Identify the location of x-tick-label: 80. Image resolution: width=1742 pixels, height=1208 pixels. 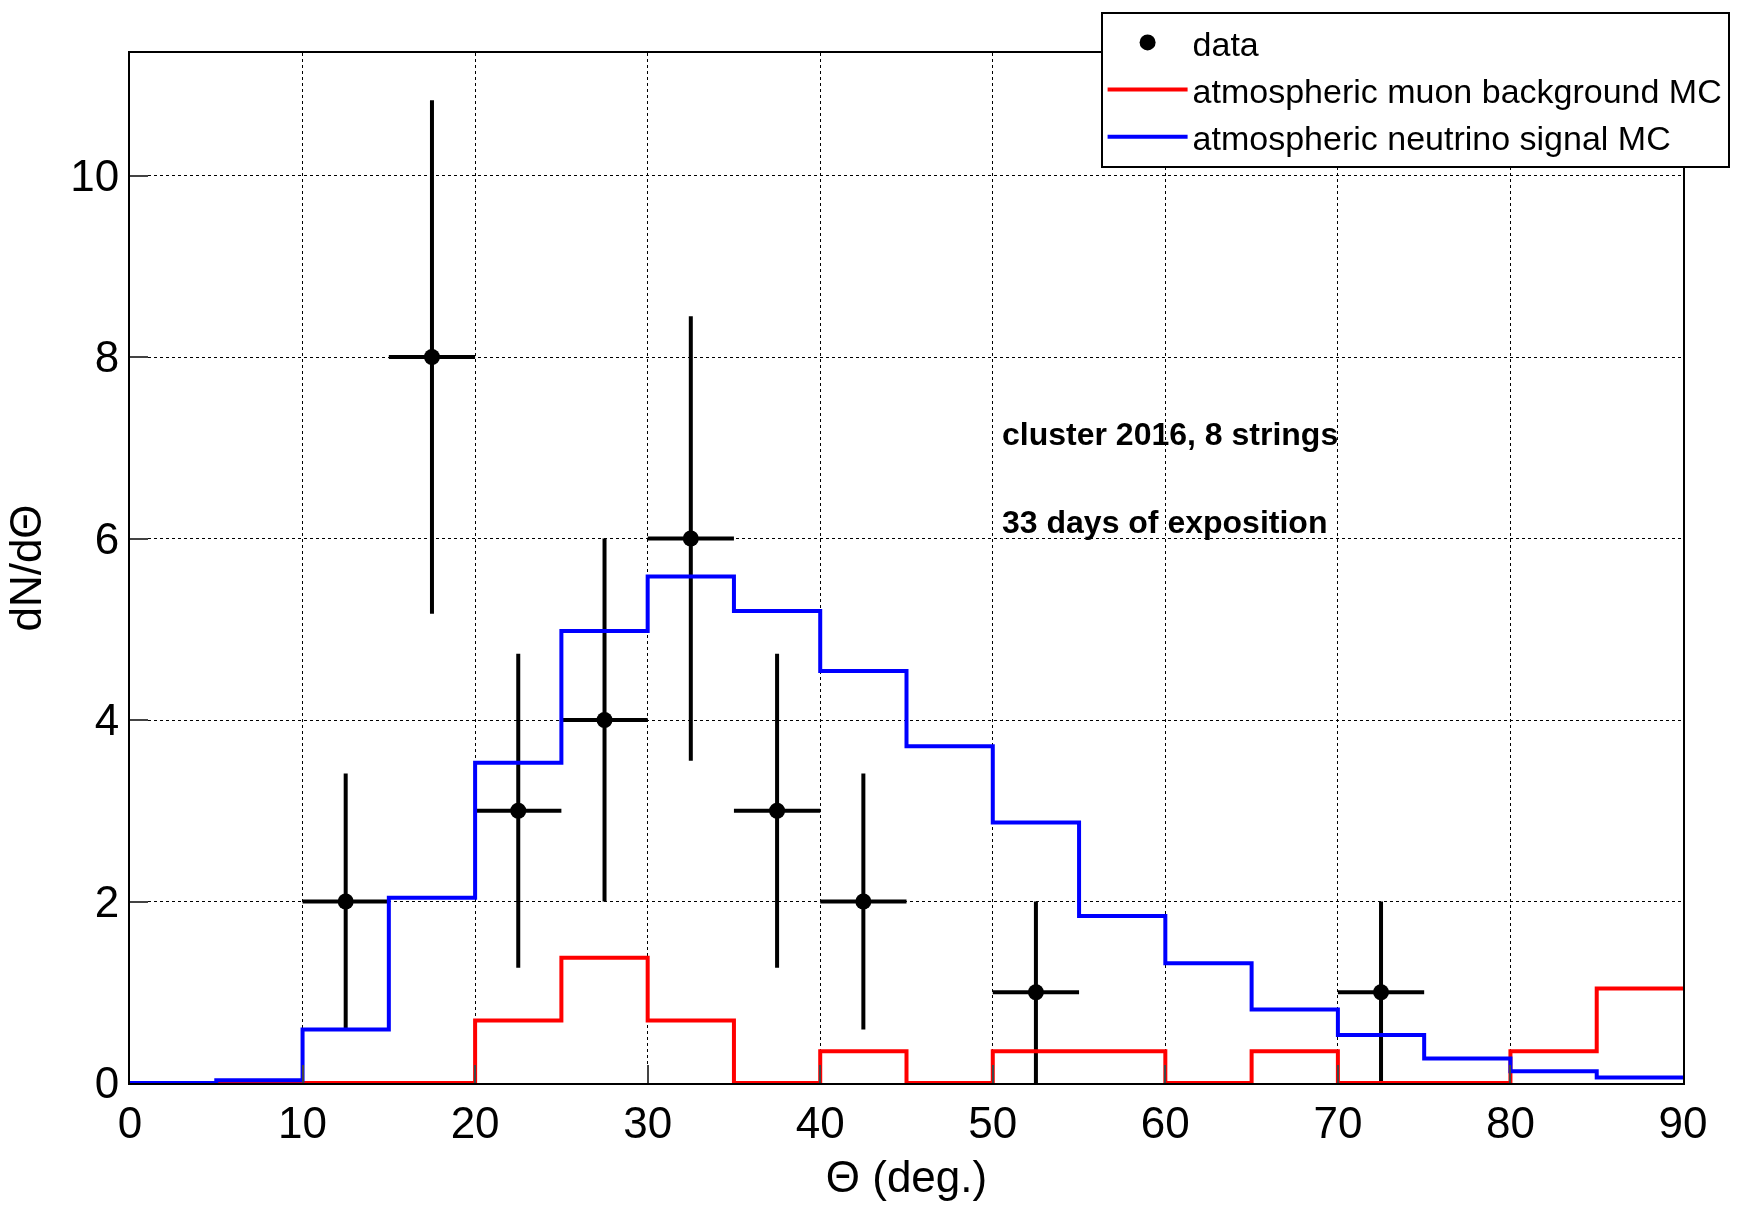
(1510, 1122).